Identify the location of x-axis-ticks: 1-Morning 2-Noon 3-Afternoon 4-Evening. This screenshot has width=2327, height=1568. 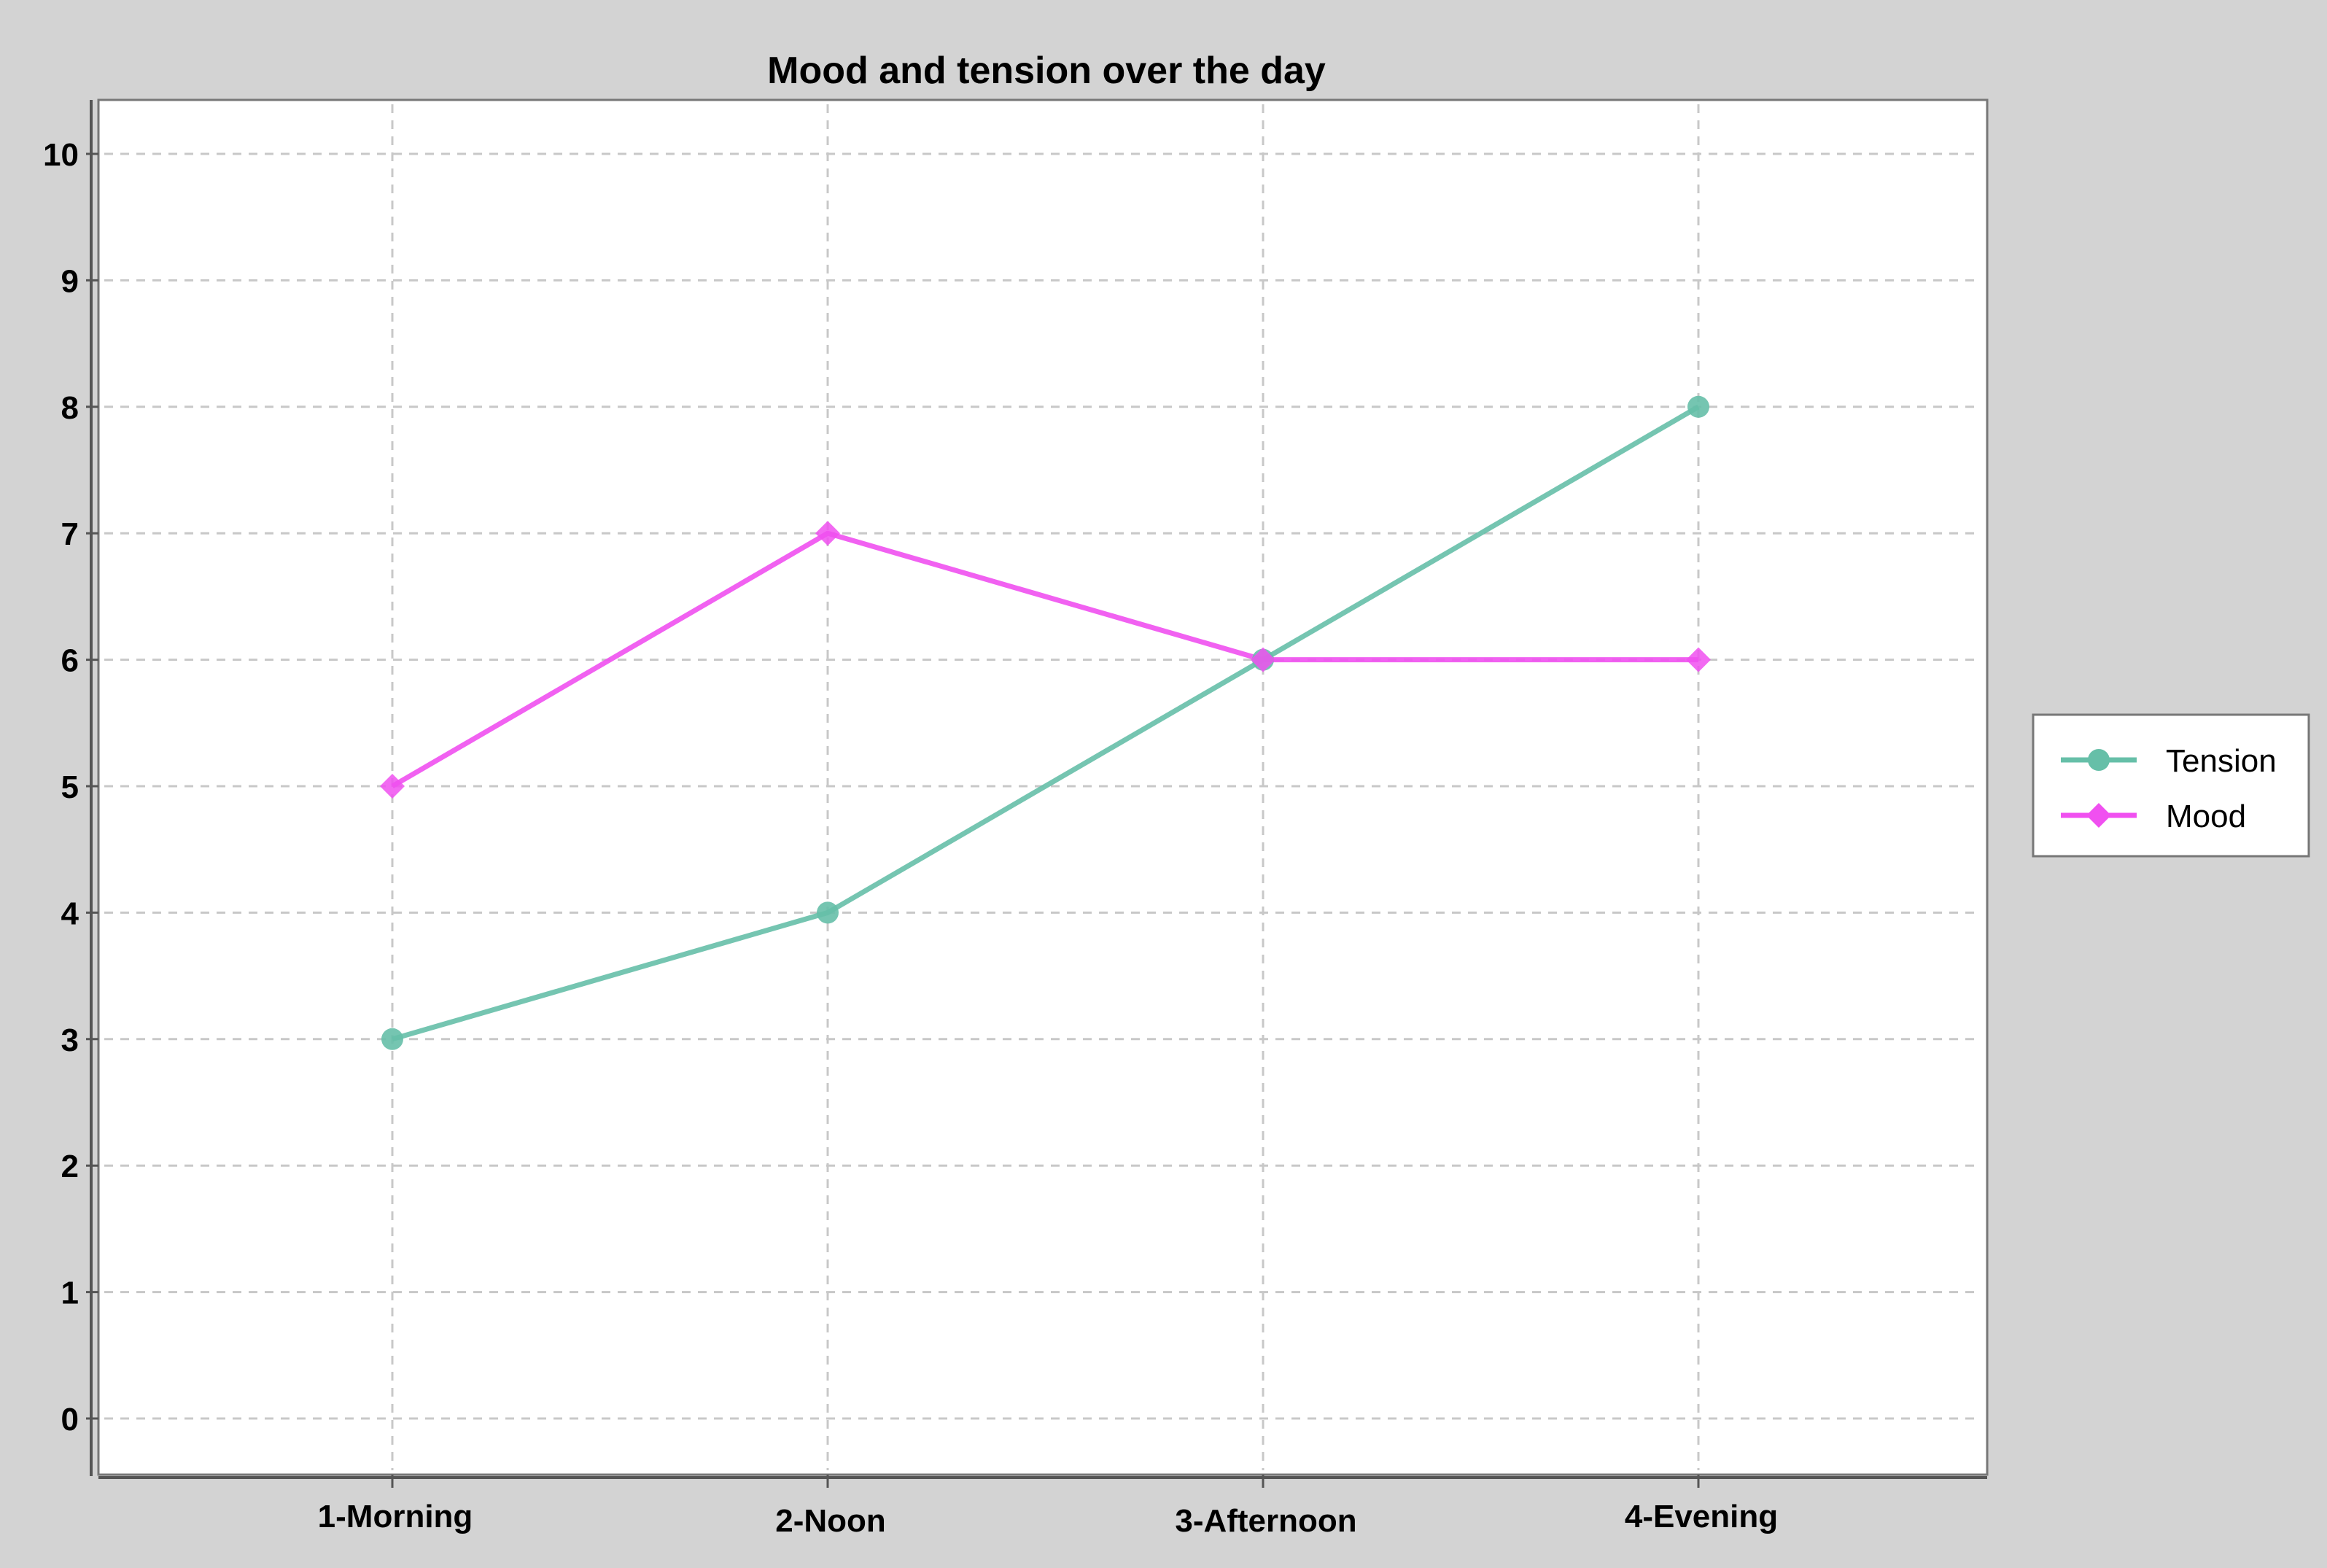
(1048, 1507).